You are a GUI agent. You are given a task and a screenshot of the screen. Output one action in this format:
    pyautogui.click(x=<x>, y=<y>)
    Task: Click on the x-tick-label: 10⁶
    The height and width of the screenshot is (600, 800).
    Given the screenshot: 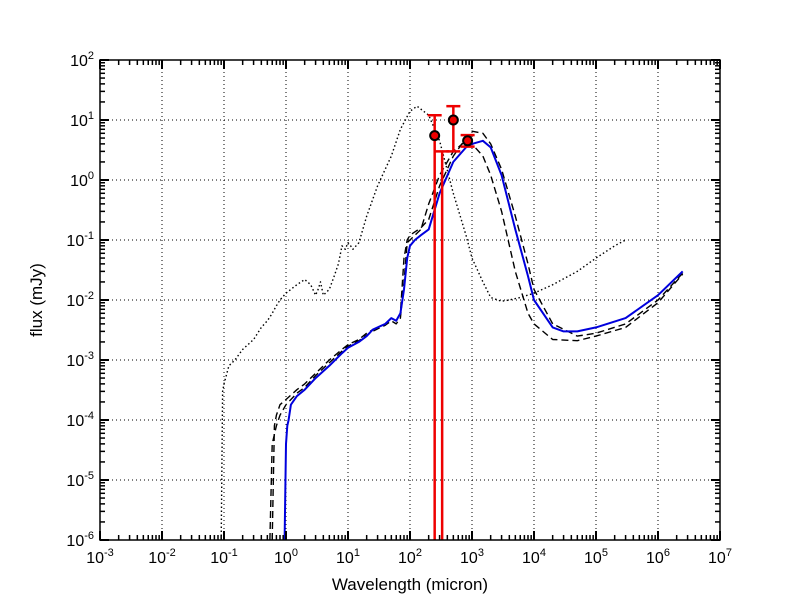 What is the action you would take?
    pyautogui.click(x=658, y=557)
    